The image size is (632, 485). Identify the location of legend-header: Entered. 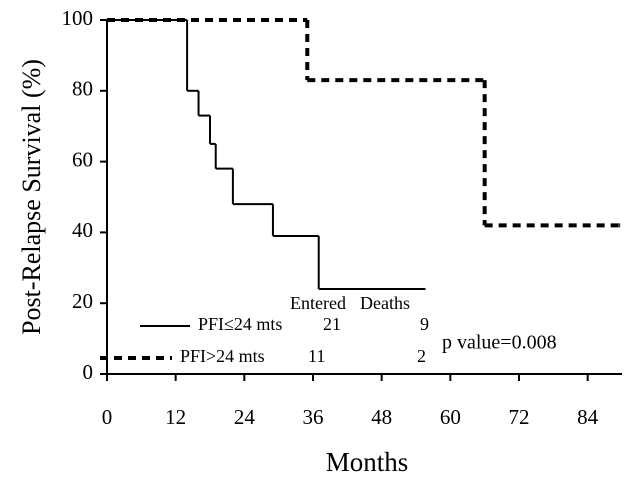
(318, 303).